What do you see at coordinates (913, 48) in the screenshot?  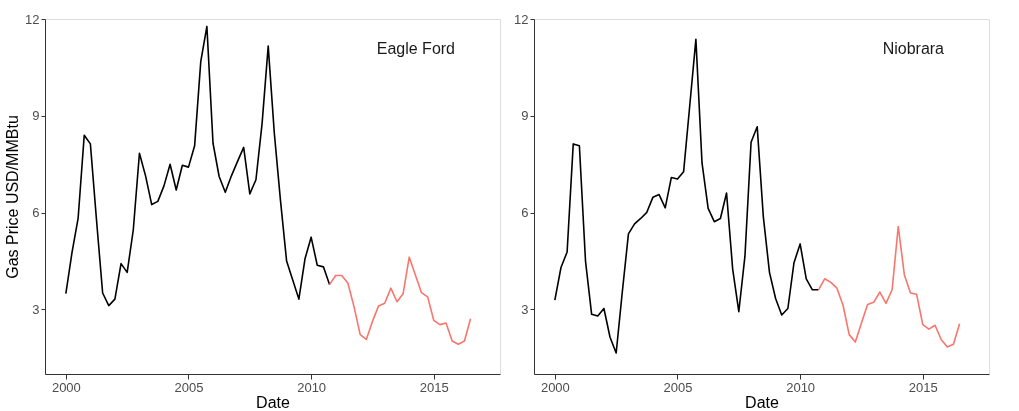 I see `text: Niobrara` at bounding box center [913, 48].